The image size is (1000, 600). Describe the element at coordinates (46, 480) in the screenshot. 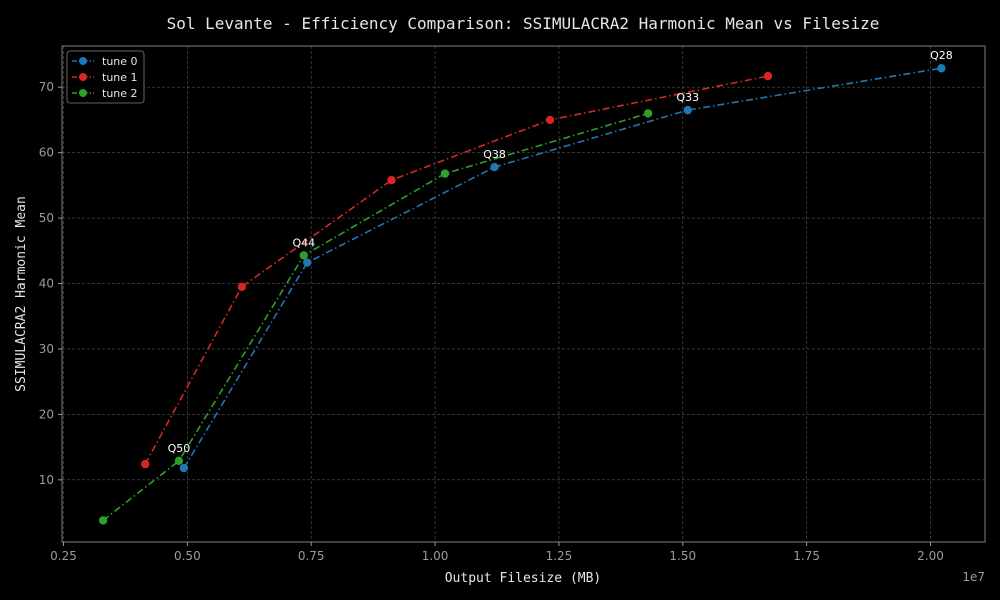

I see `y-tick-label: 10` at that location.